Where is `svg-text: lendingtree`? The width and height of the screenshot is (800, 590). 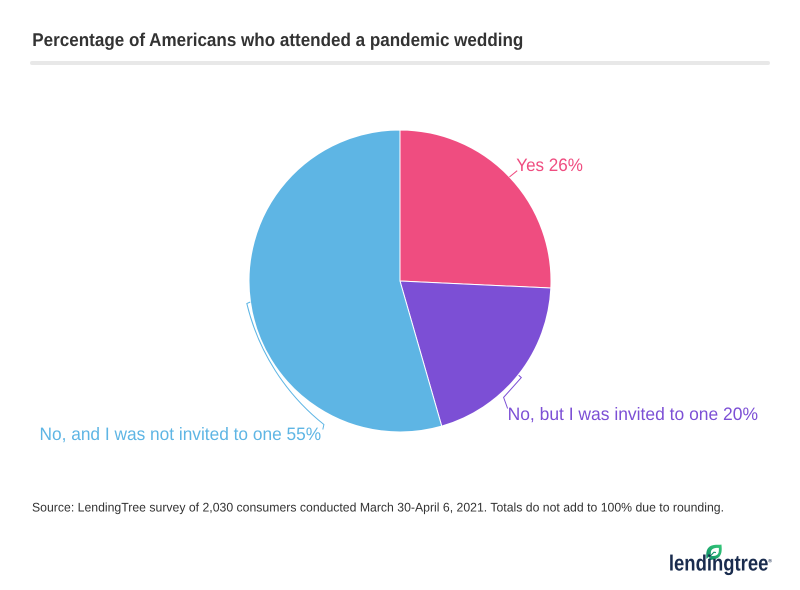 svg-text: lendingtree is located at coordinates (719, 563).